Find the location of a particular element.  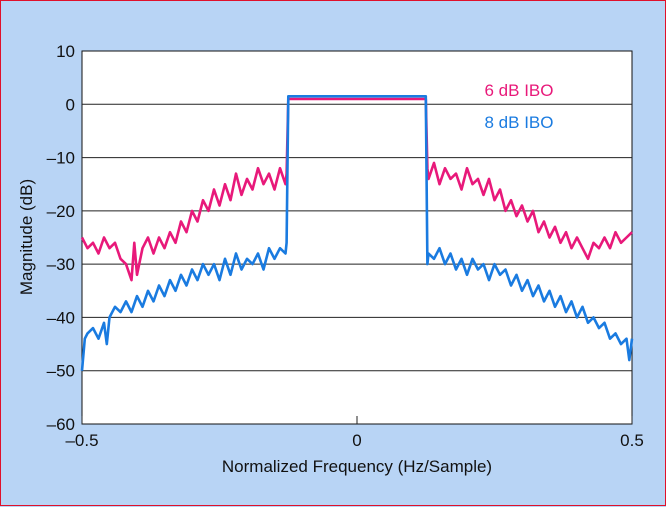

x-tick-label: –0.5 is located at coordinates (81, 440).